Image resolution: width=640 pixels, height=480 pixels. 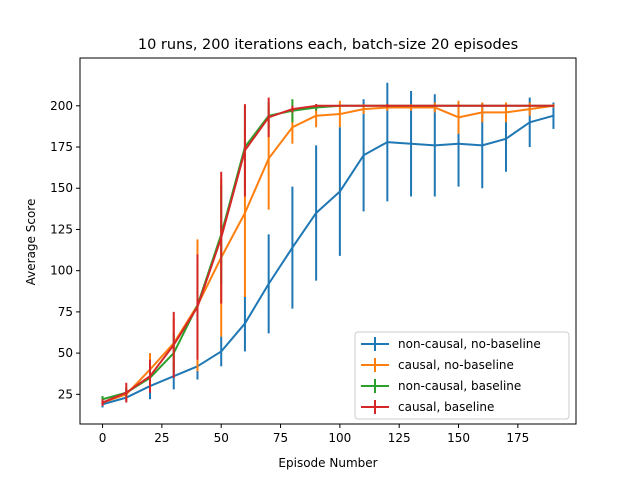 I want to click on legend-label: non-causal, no-baseline, so click(x=469, y=344).